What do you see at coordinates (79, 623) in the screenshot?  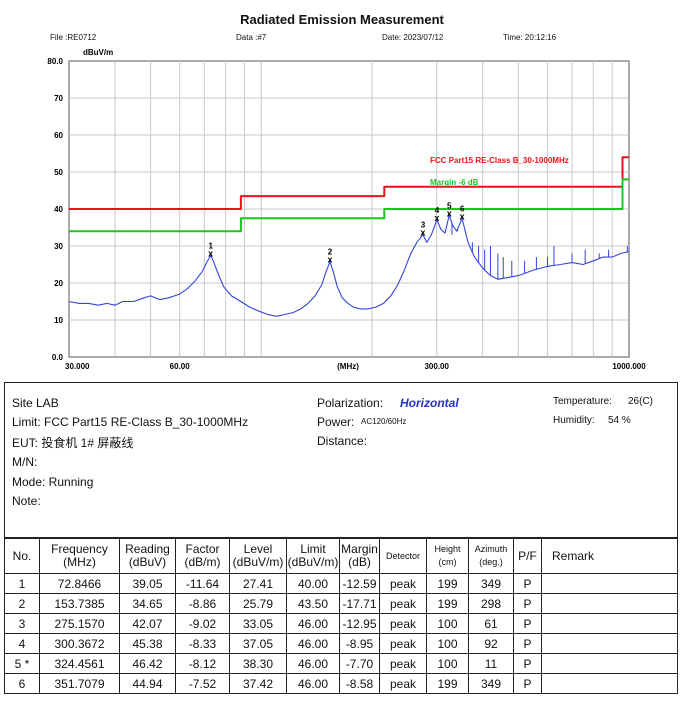 I see `cell-freq: 275.1570` at bounding box center [79, 623].